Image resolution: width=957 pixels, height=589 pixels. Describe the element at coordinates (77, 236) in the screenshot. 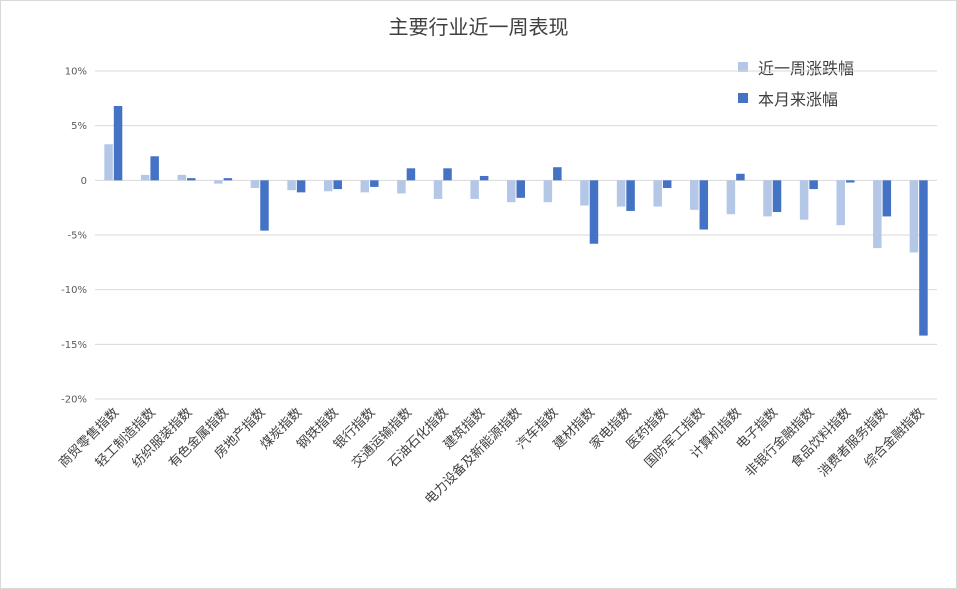

I see `y-tick-label: -5%` at that location.